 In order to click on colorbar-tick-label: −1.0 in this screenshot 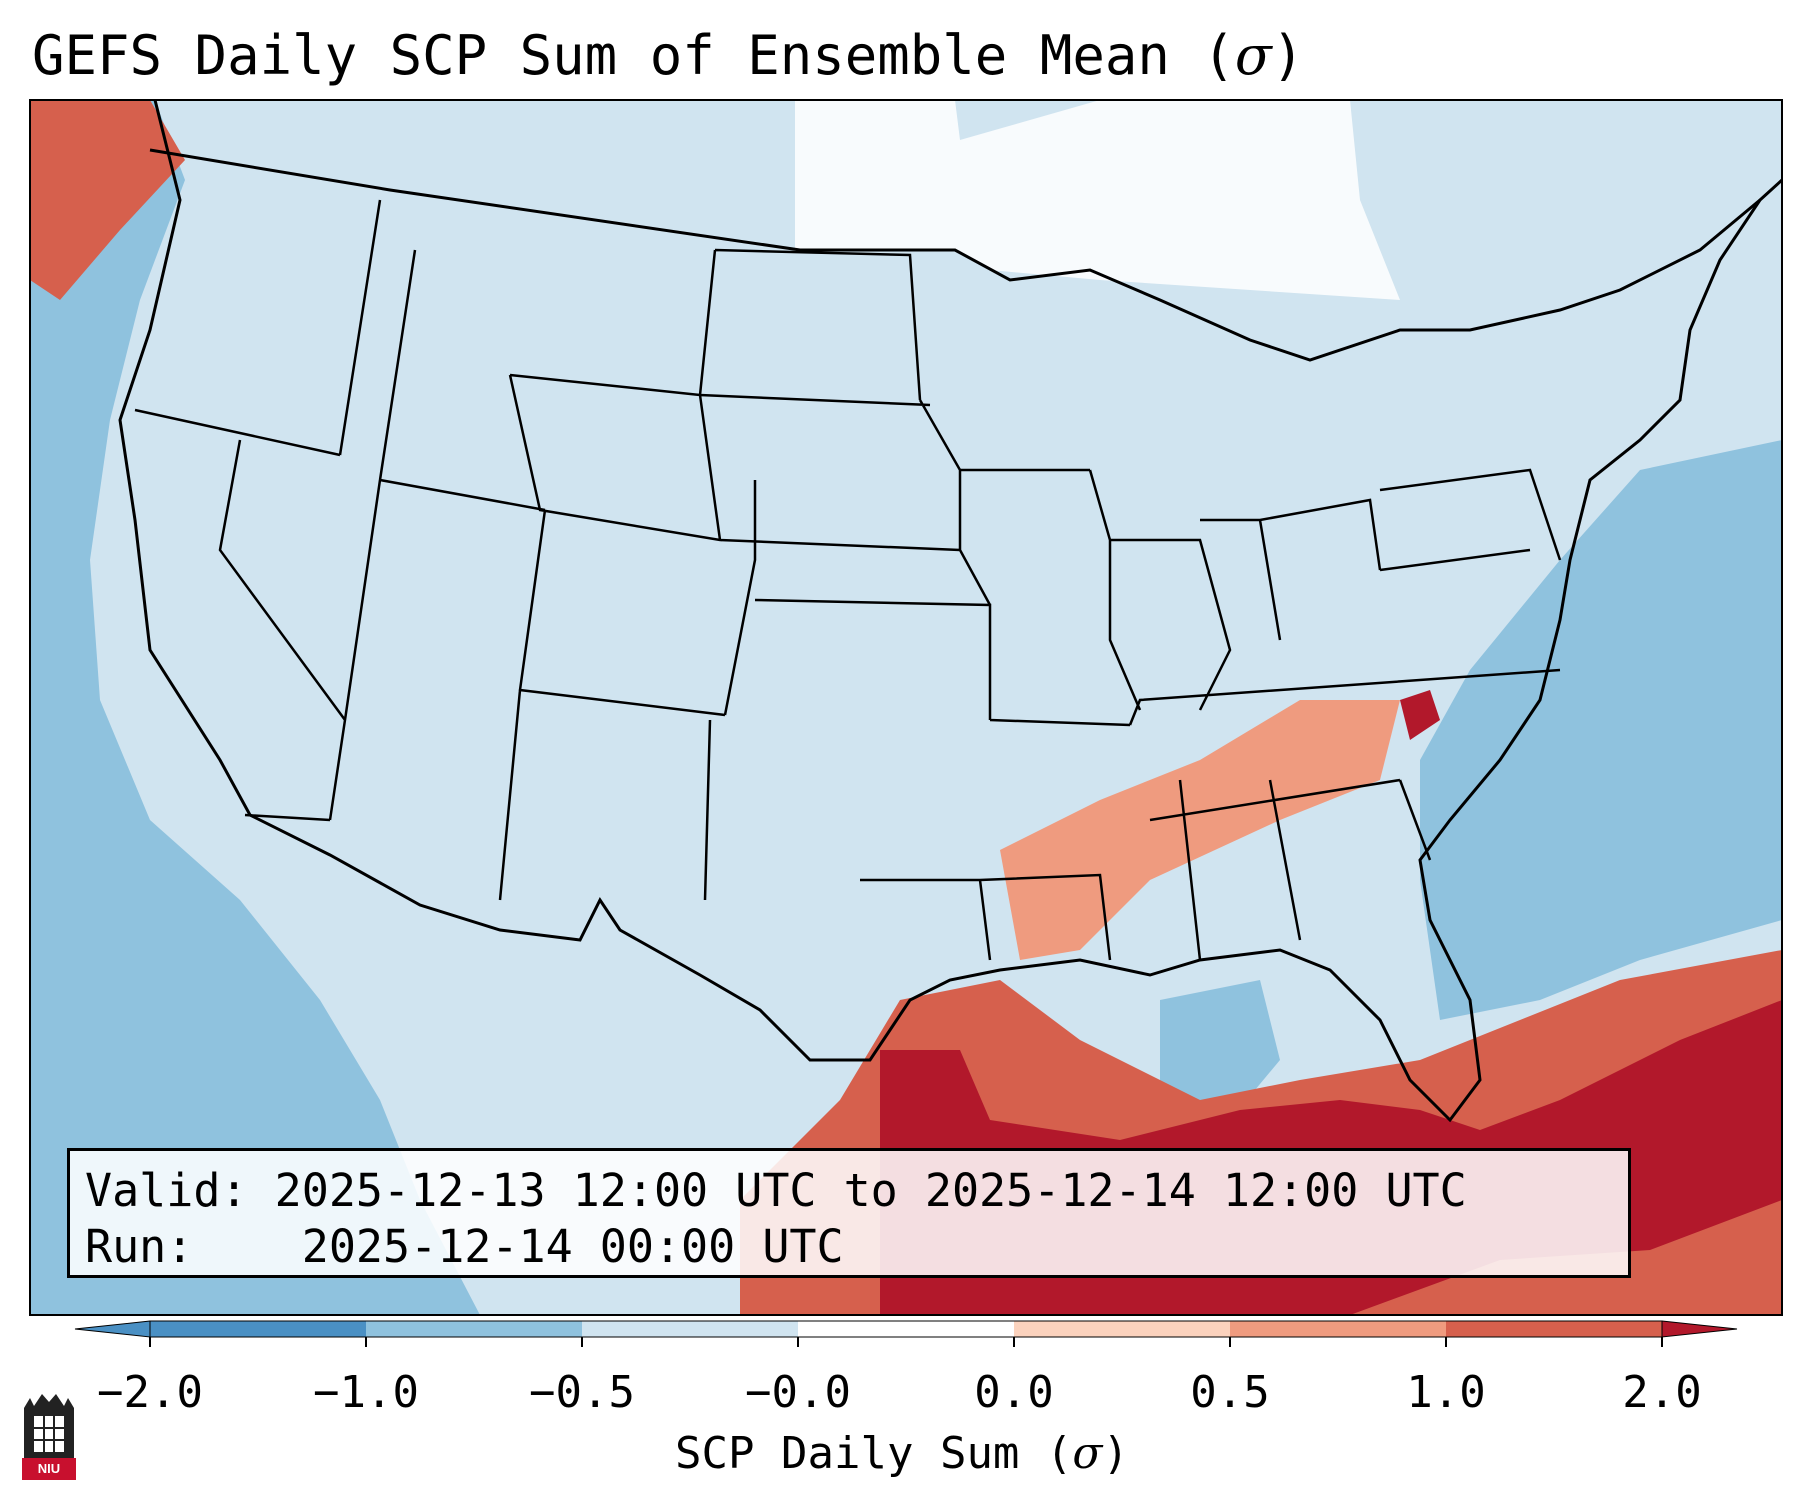, I will do `click(366, 1392)`.